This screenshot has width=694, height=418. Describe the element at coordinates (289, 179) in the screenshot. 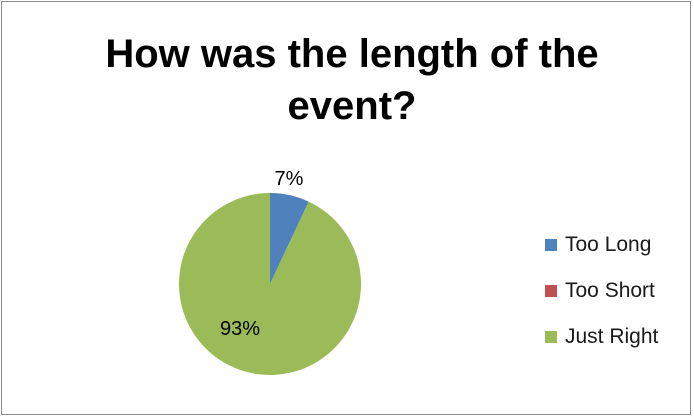

I see `data-label-too-long: 7%` at that location.